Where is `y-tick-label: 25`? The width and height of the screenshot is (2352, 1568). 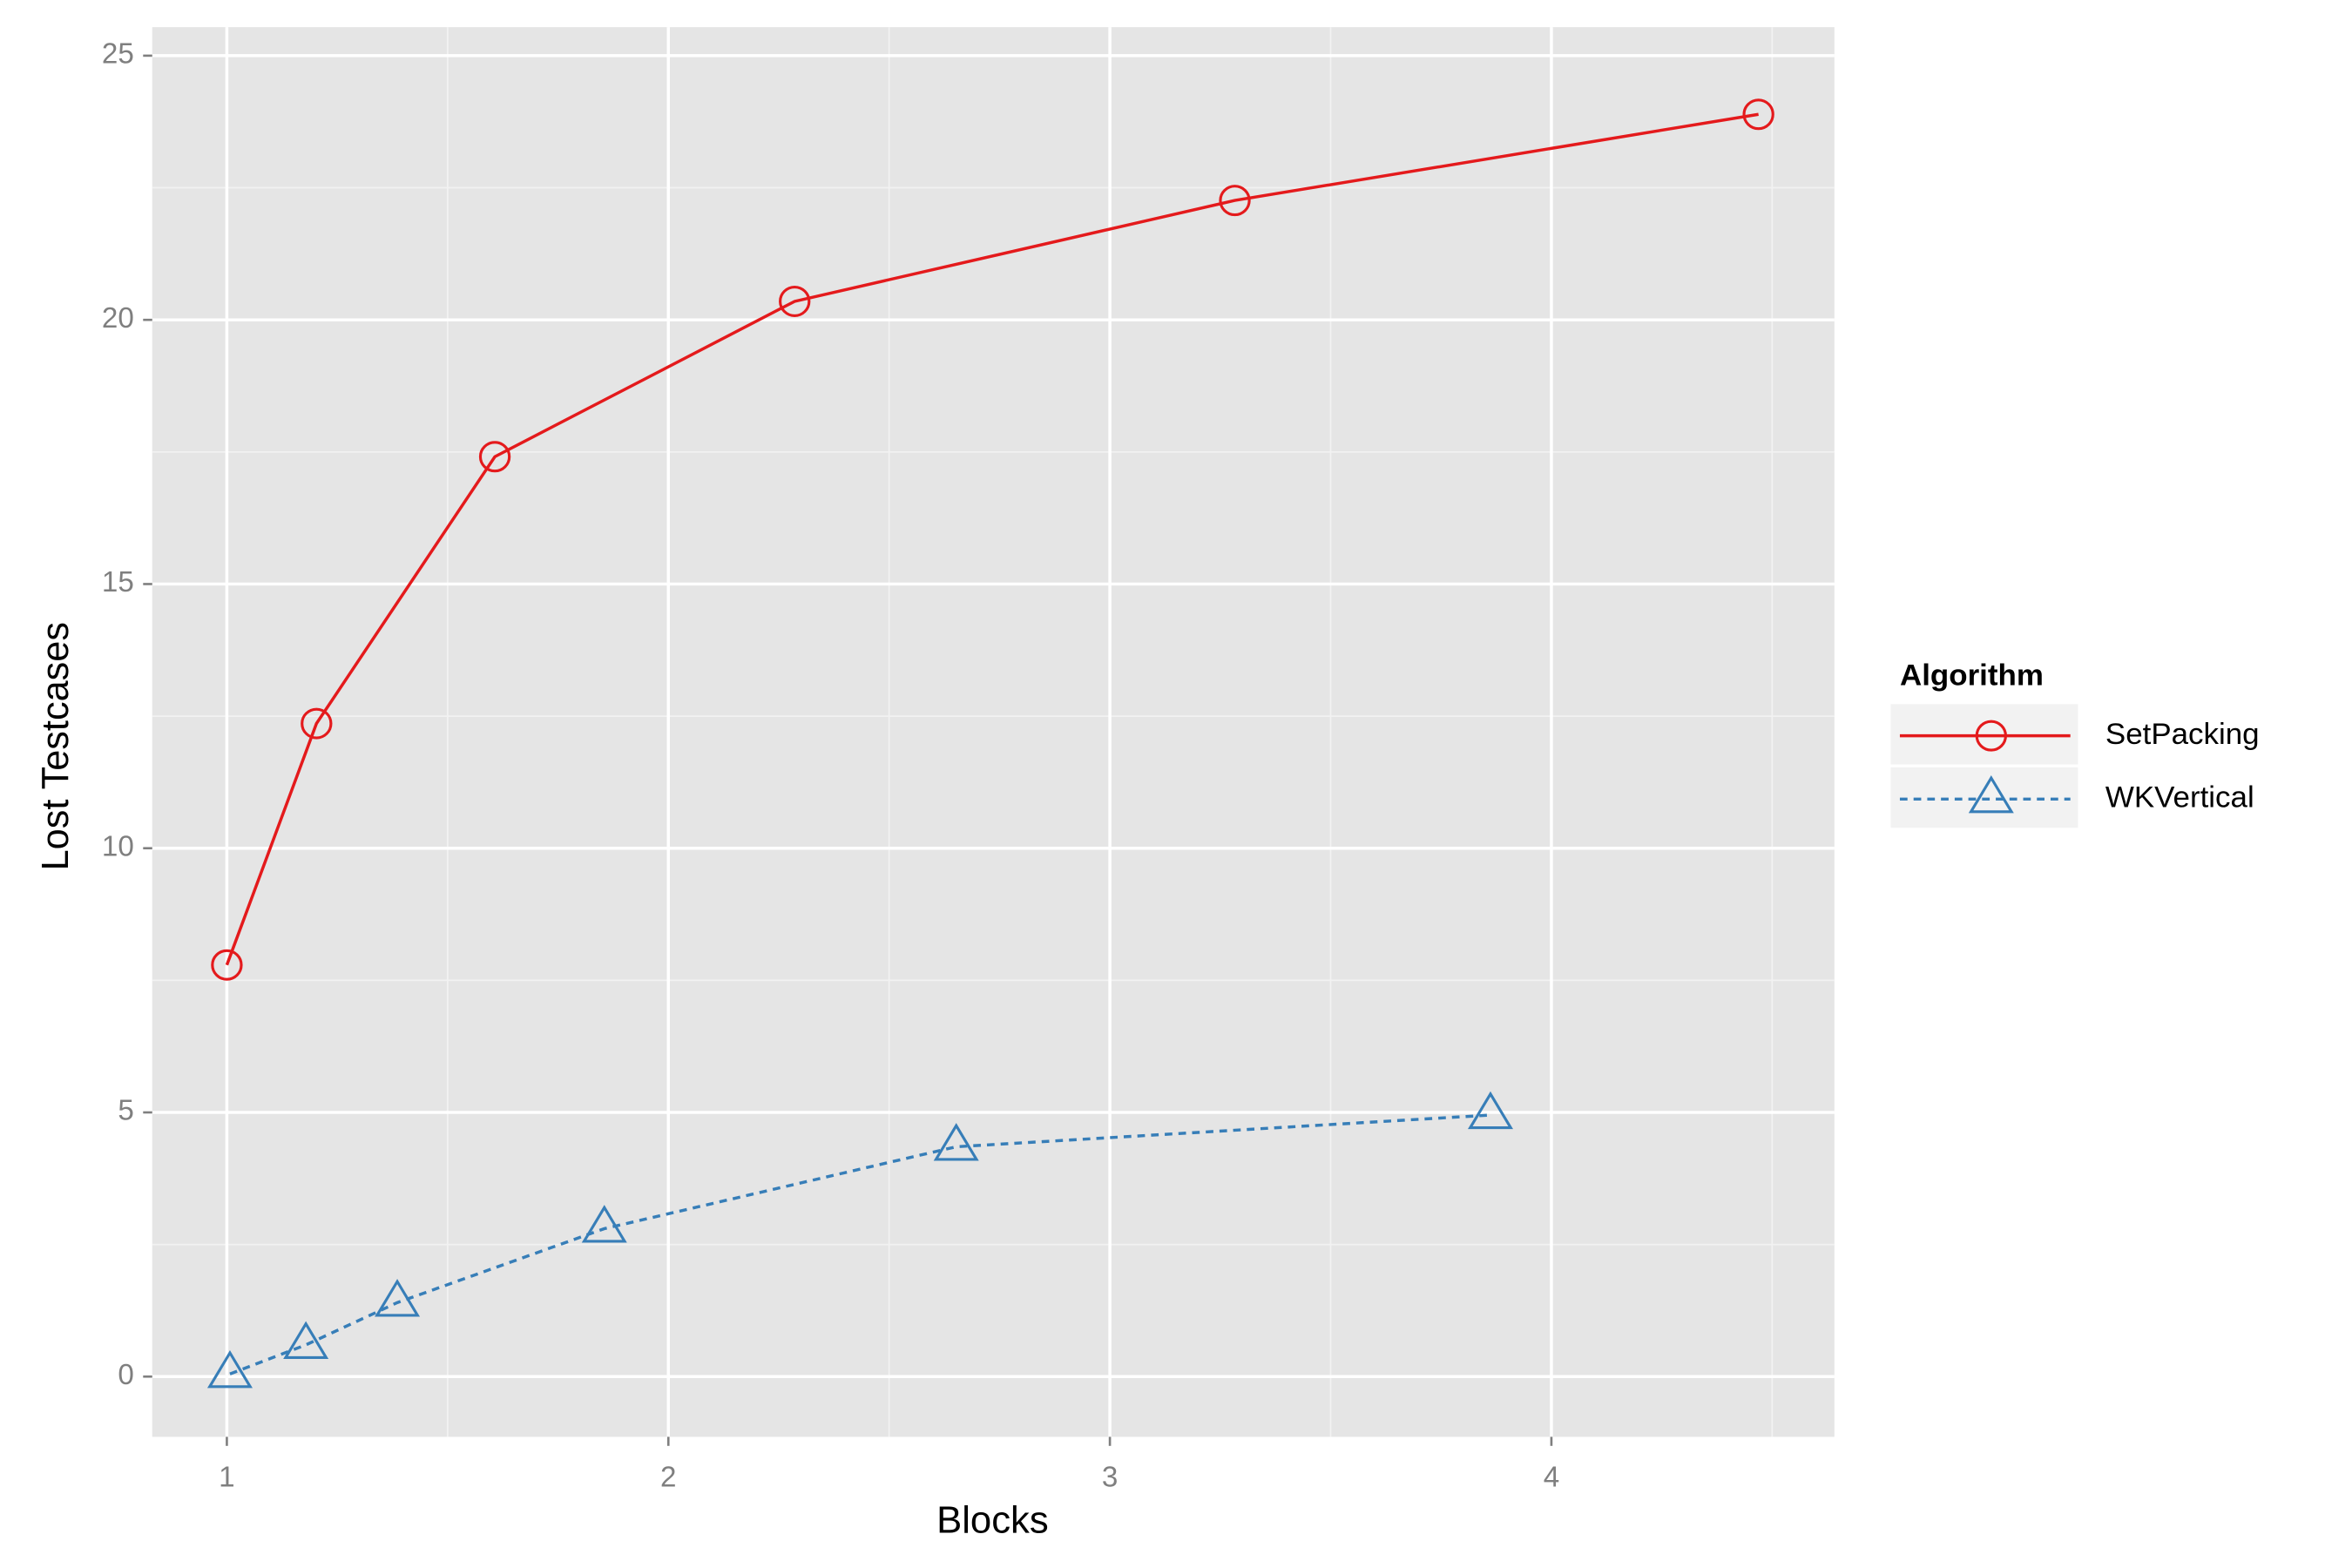
y-tick-label: 25 is located at coordinates (118, 54).